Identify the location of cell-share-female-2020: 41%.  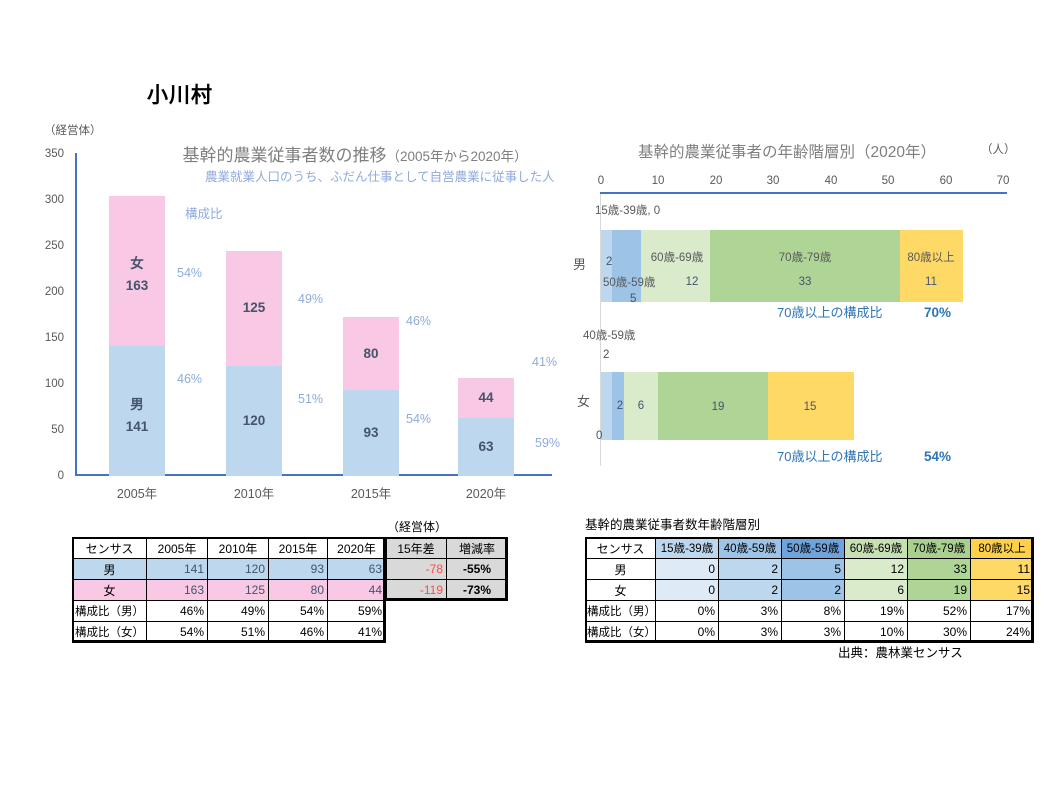
(356, 632).